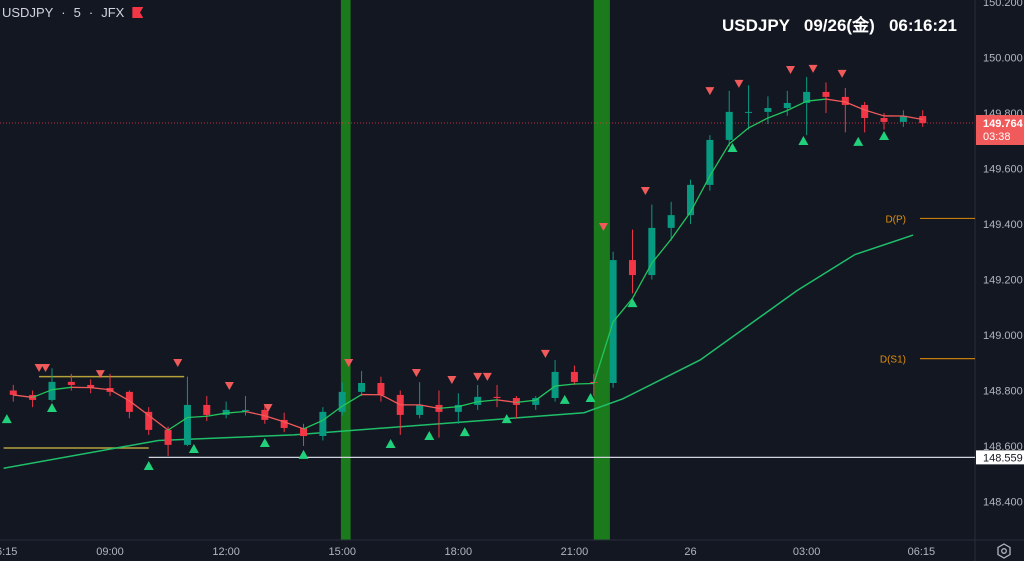  Describe the element at coordinates (459, 552) in the screenshot. I see `time-tick-label: 18:00` at that location.